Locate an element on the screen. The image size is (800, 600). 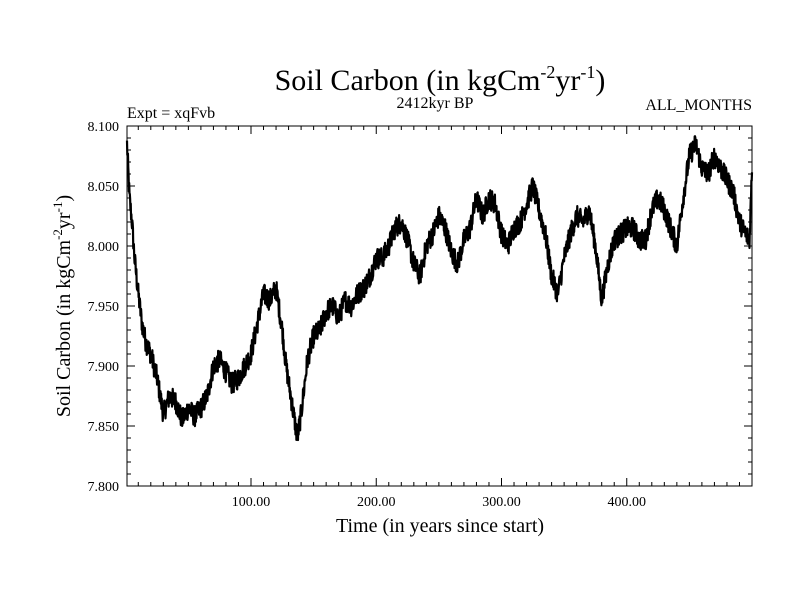
y-axis-title: Soil Carbon (in kgCm-2yr-1) is located at coordinates (62, 306).